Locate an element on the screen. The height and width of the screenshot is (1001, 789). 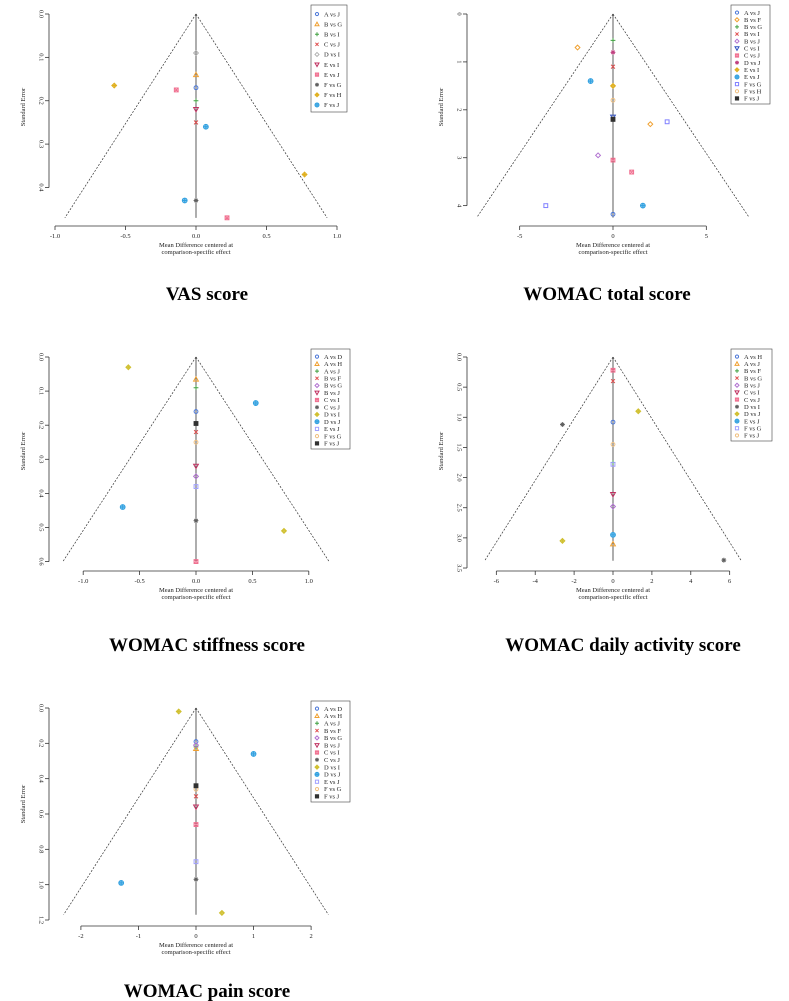
legend-entry-label: B vs F is located at coordinates (332, 379).